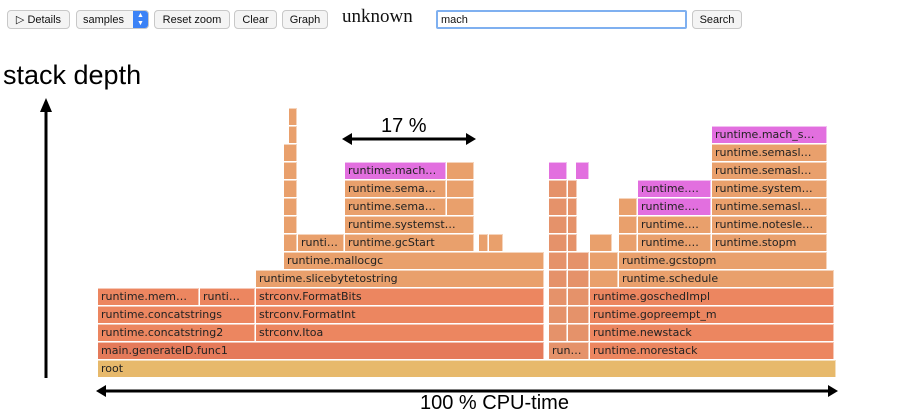 This screenshot has height=416, width=904. What do you see at coordinates (400, 296) in the screenshot?
I see `frame-strconv-formatbits: strconv.FormatBits` at bounding box center [400, 296].